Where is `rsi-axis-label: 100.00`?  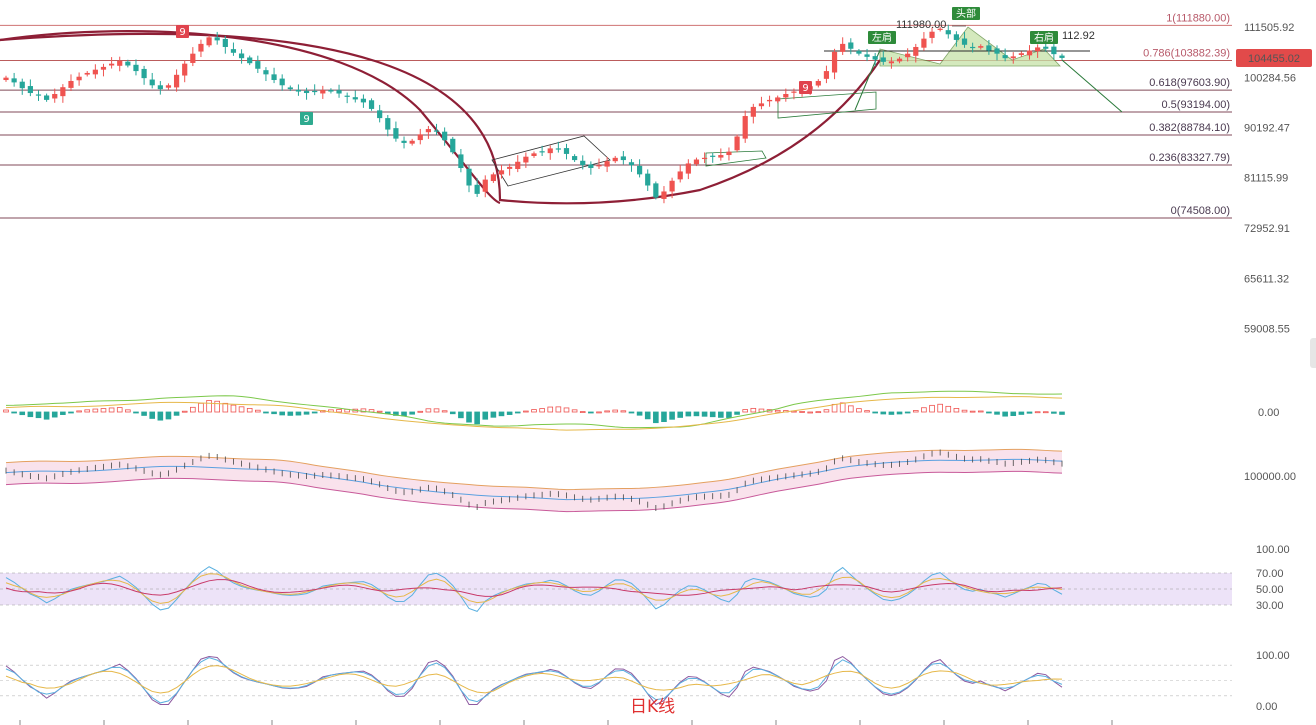
rsi-axis-label: 100.00 is located at coordinates (1273, 550).